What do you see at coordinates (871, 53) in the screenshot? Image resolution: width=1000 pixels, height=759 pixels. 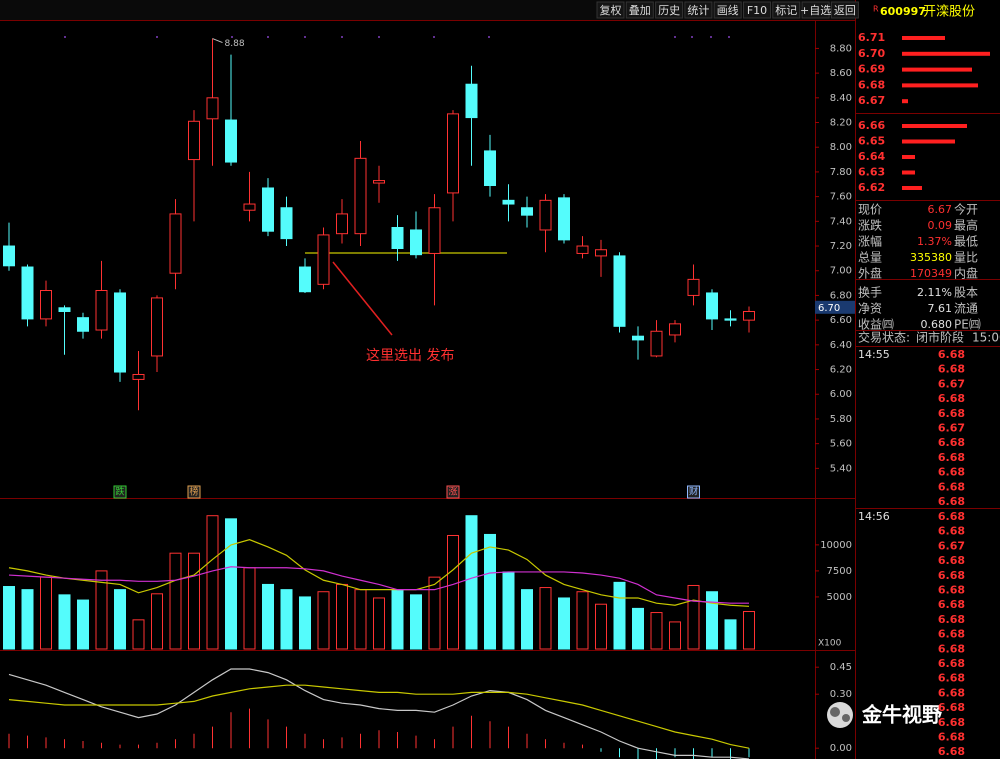 I see `book-price: 6.70` at bounding box center [871, 53].